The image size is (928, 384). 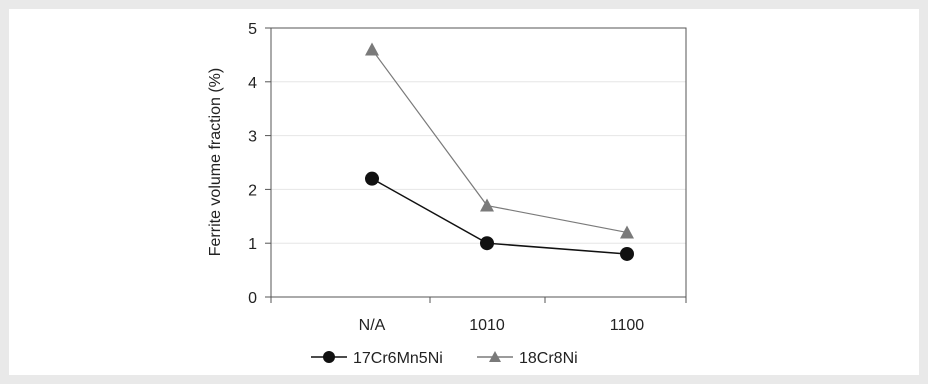 What do you see at coordinates (252, 29) in the screenshot?
I see `y-tick-label: 5` at bounding box center [252, 29].